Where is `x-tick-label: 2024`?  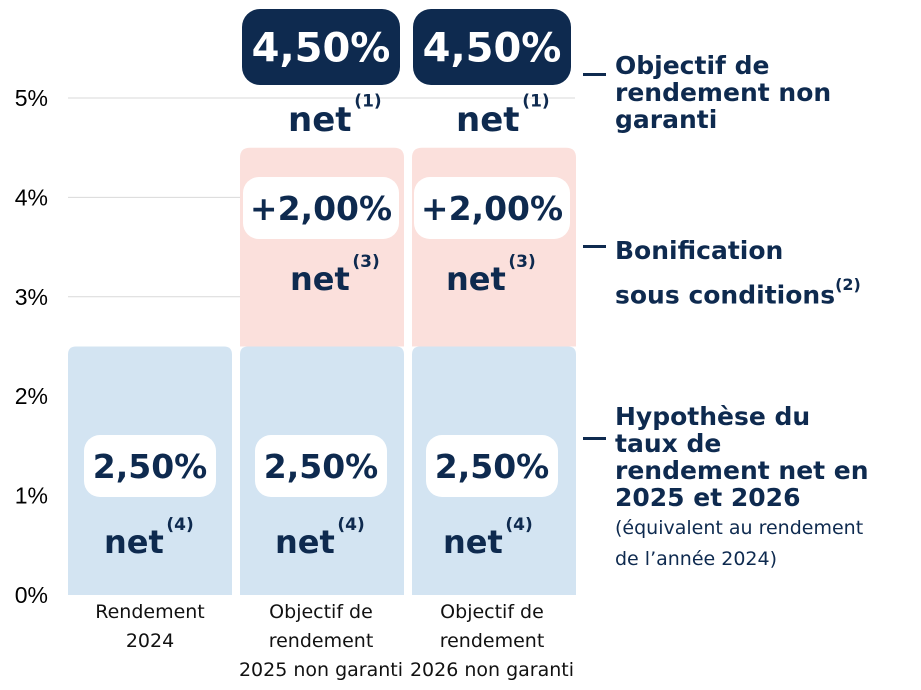
x-tick-label: 2024 is located at coordinates (150, 641).